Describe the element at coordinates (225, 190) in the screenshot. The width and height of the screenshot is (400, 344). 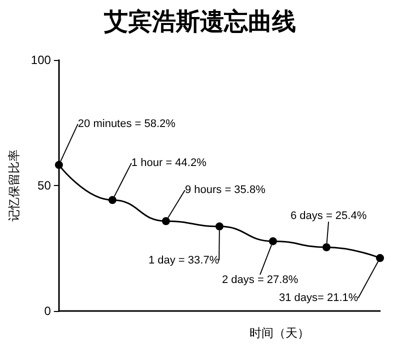
I see `data-label: 9 hours = 35.8%` at that location.